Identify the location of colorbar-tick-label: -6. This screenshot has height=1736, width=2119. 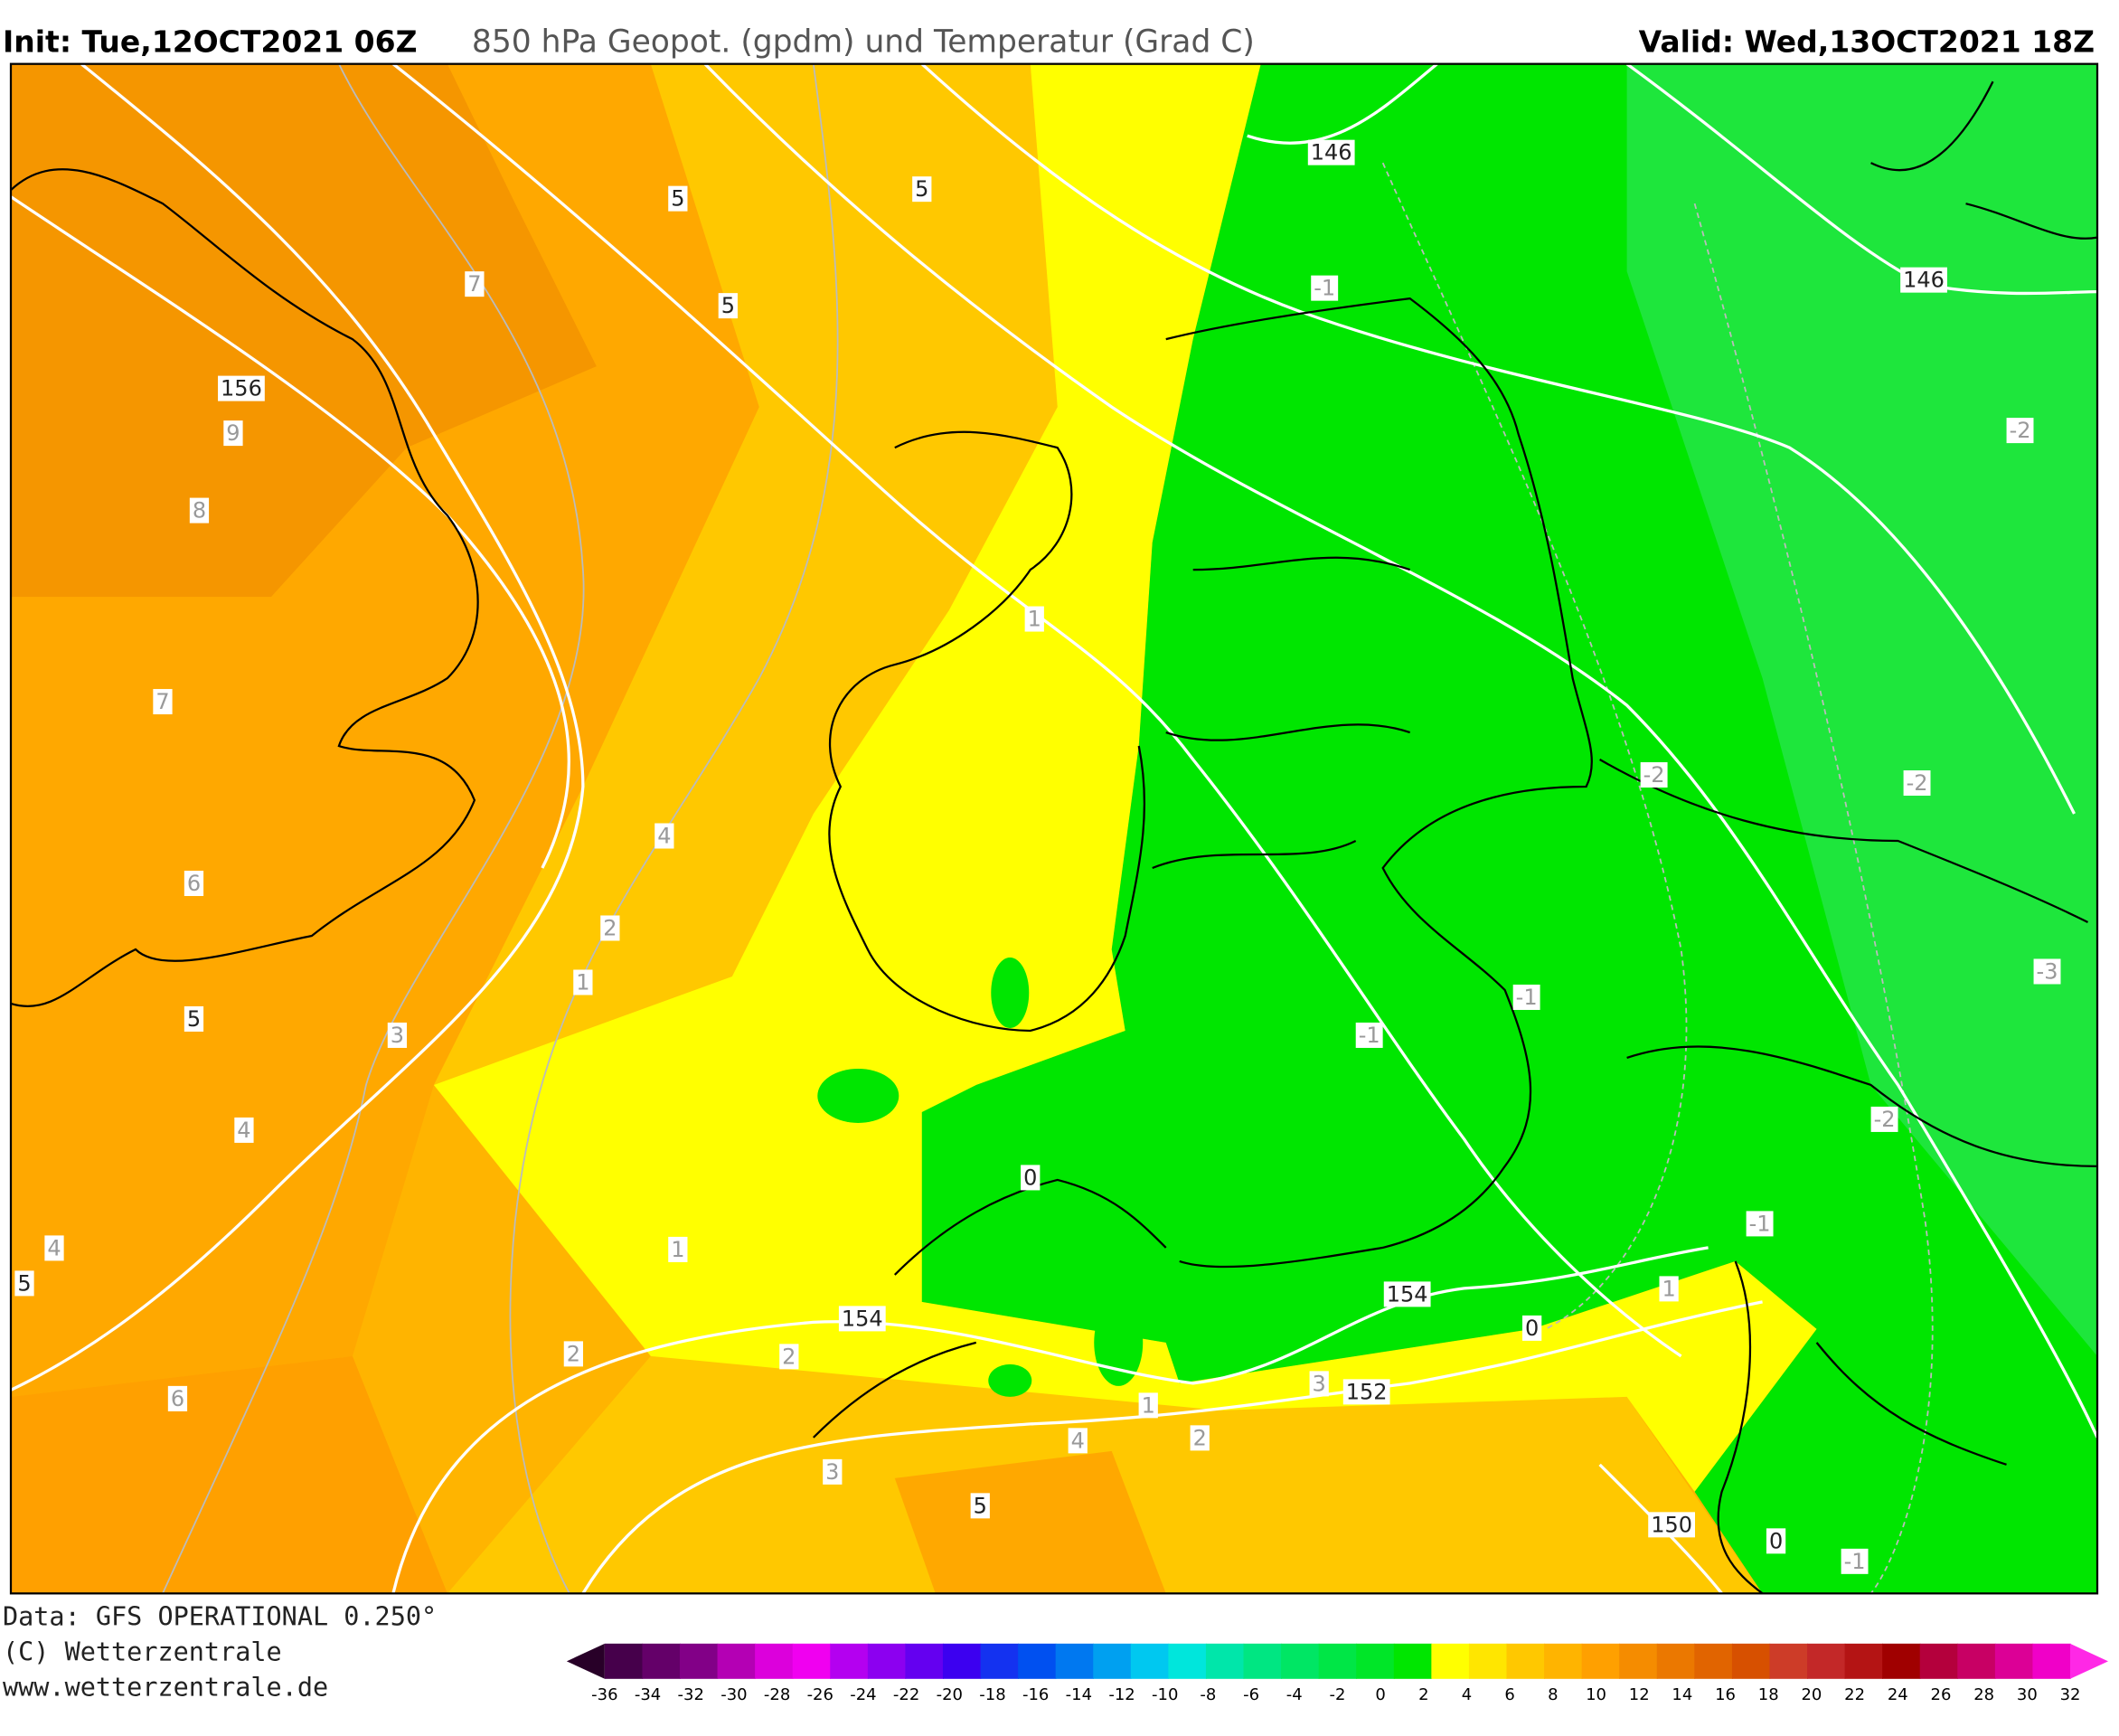
(1251, 1695).